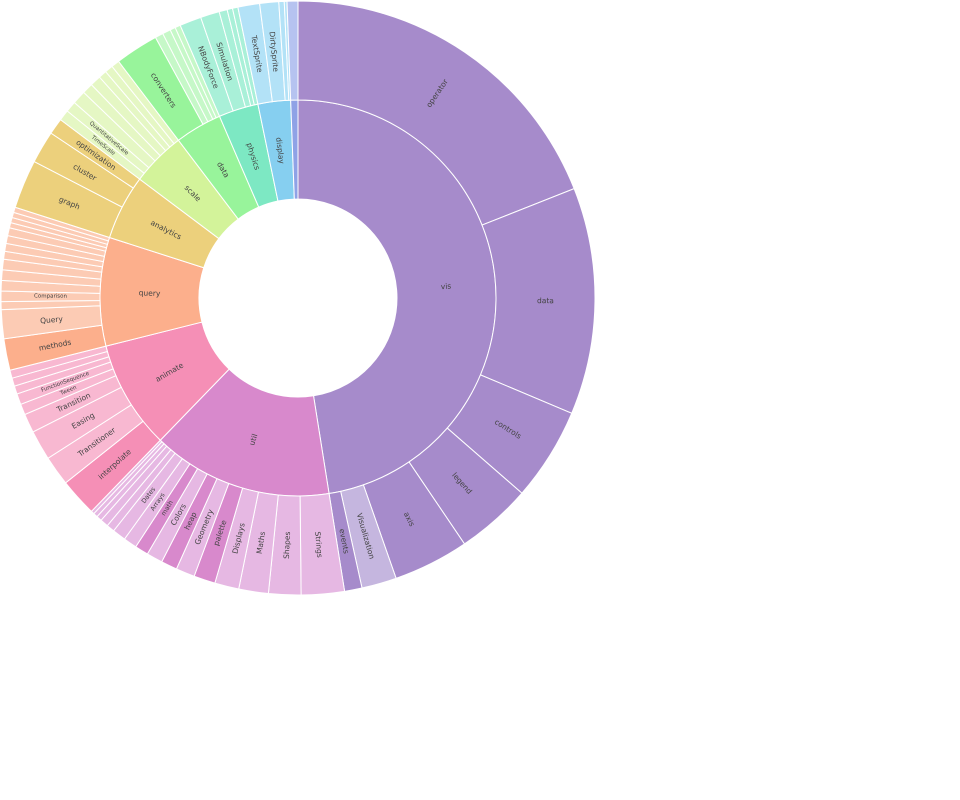 Image resolution: width=960 pixels, height=800 pixels. Describe the element at coordinates (292, 50) in the screenshot. I see `wedge-flex-s1` at that location.